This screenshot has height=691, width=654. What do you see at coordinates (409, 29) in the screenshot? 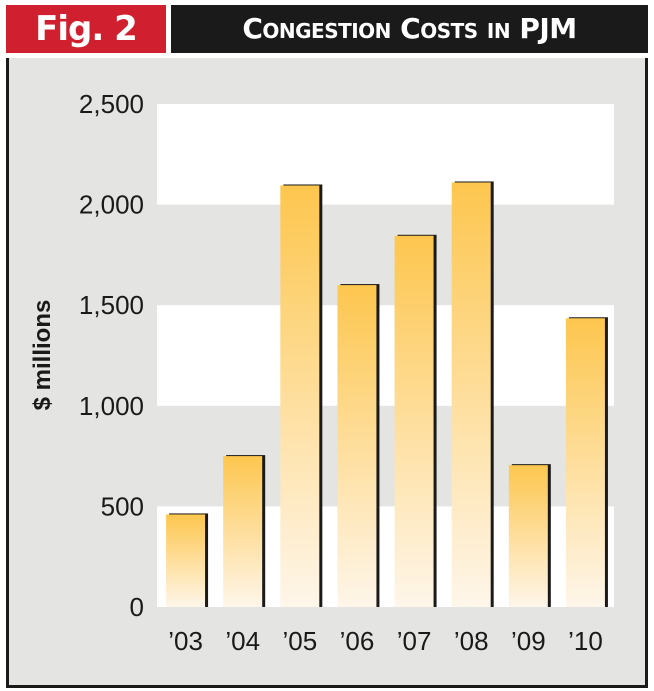
I see `figure-title: Congestion Costs in PJM` at bounding box center [409, 29].